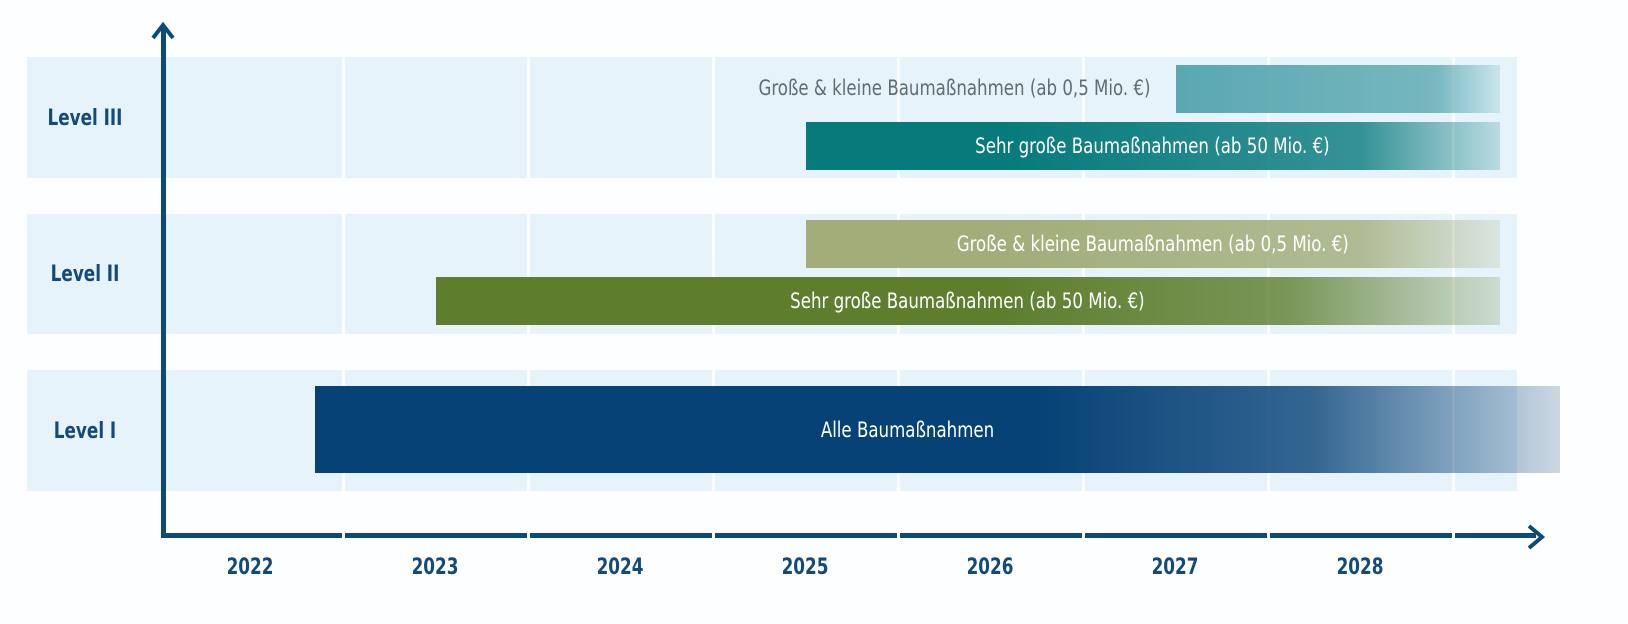  I want to click on y-axis-arrow-icon, so click(163, 30).